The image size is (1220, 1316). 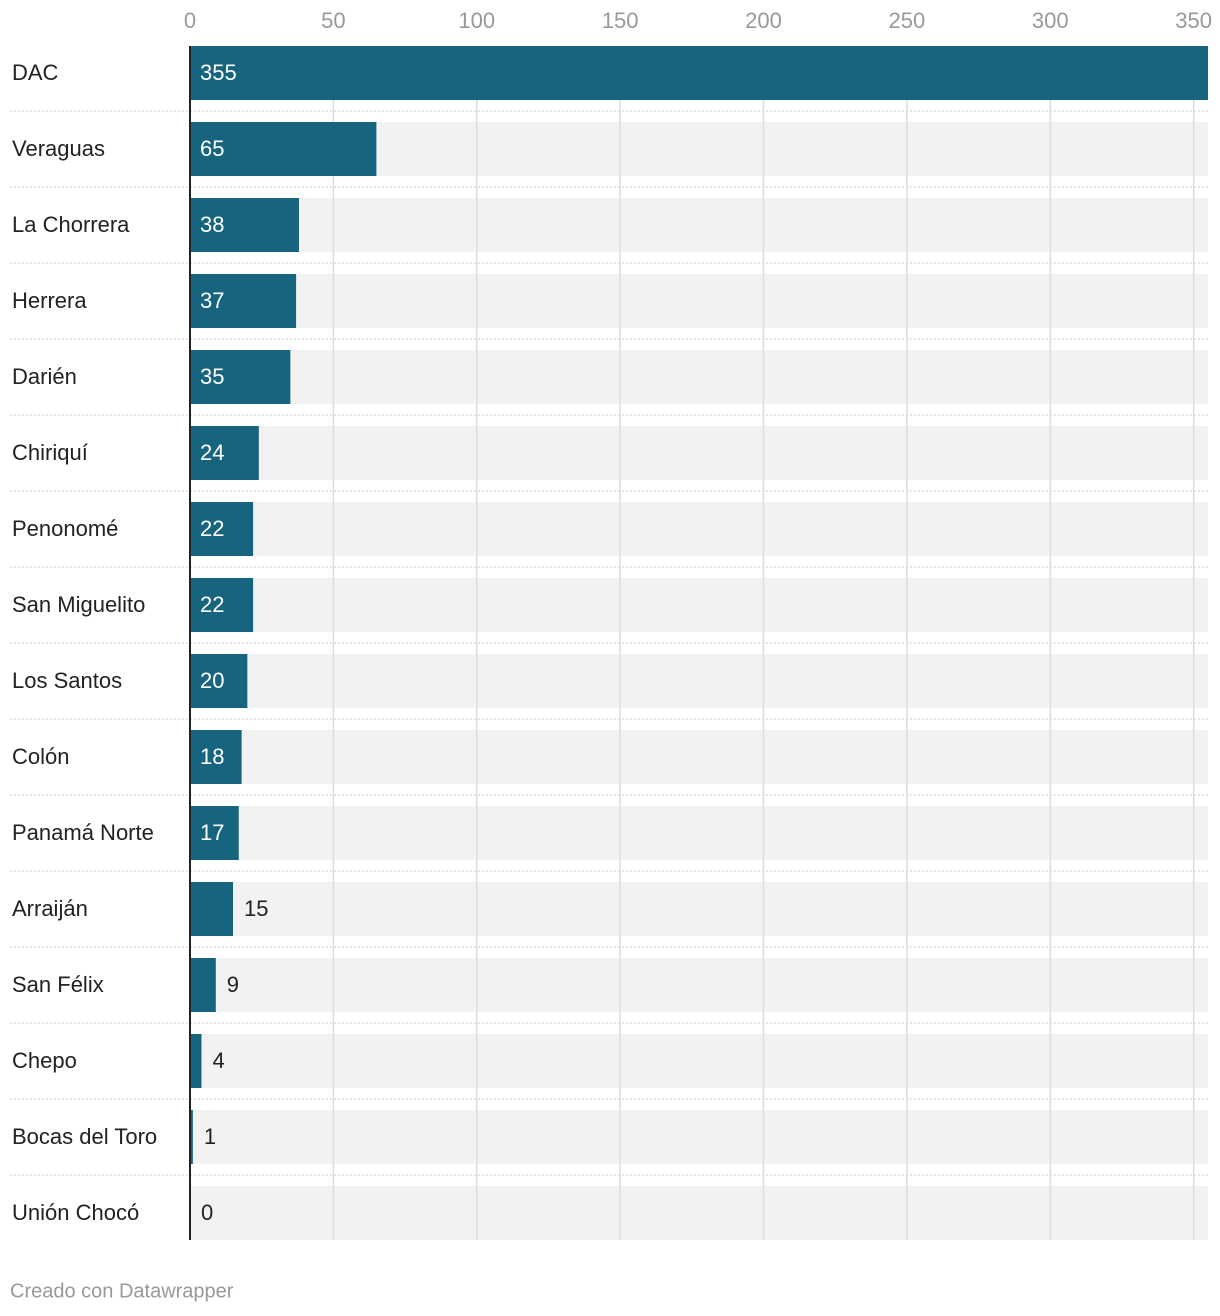 What do you see at coordinates (907, 20) in the screenshot?
I see `x-tick-label: 250` at bounding box center [907, 20].